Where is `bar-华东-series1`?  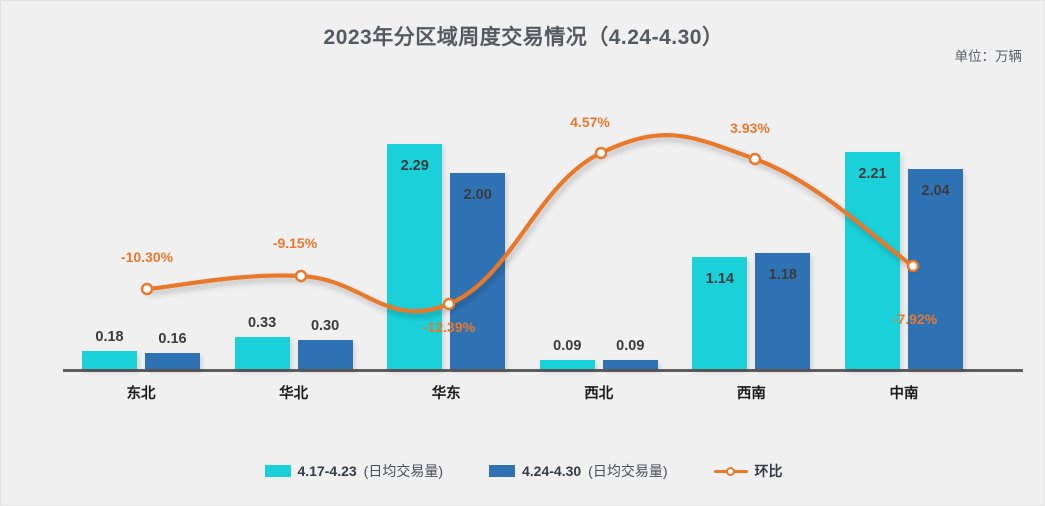
bar-华东-series1 is located at coordinates (415, 256).